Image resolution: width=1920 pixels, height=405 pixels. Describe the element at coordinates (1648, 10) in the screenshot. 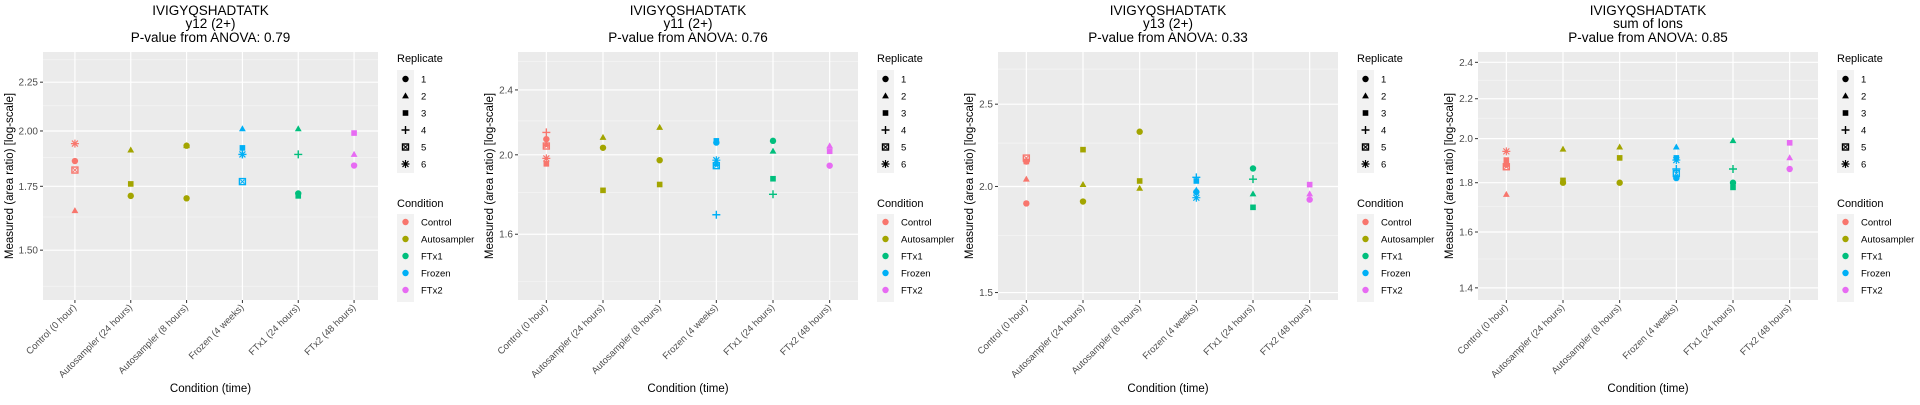

I see `chart-title: IVIGYQSHADTATK` at that location.